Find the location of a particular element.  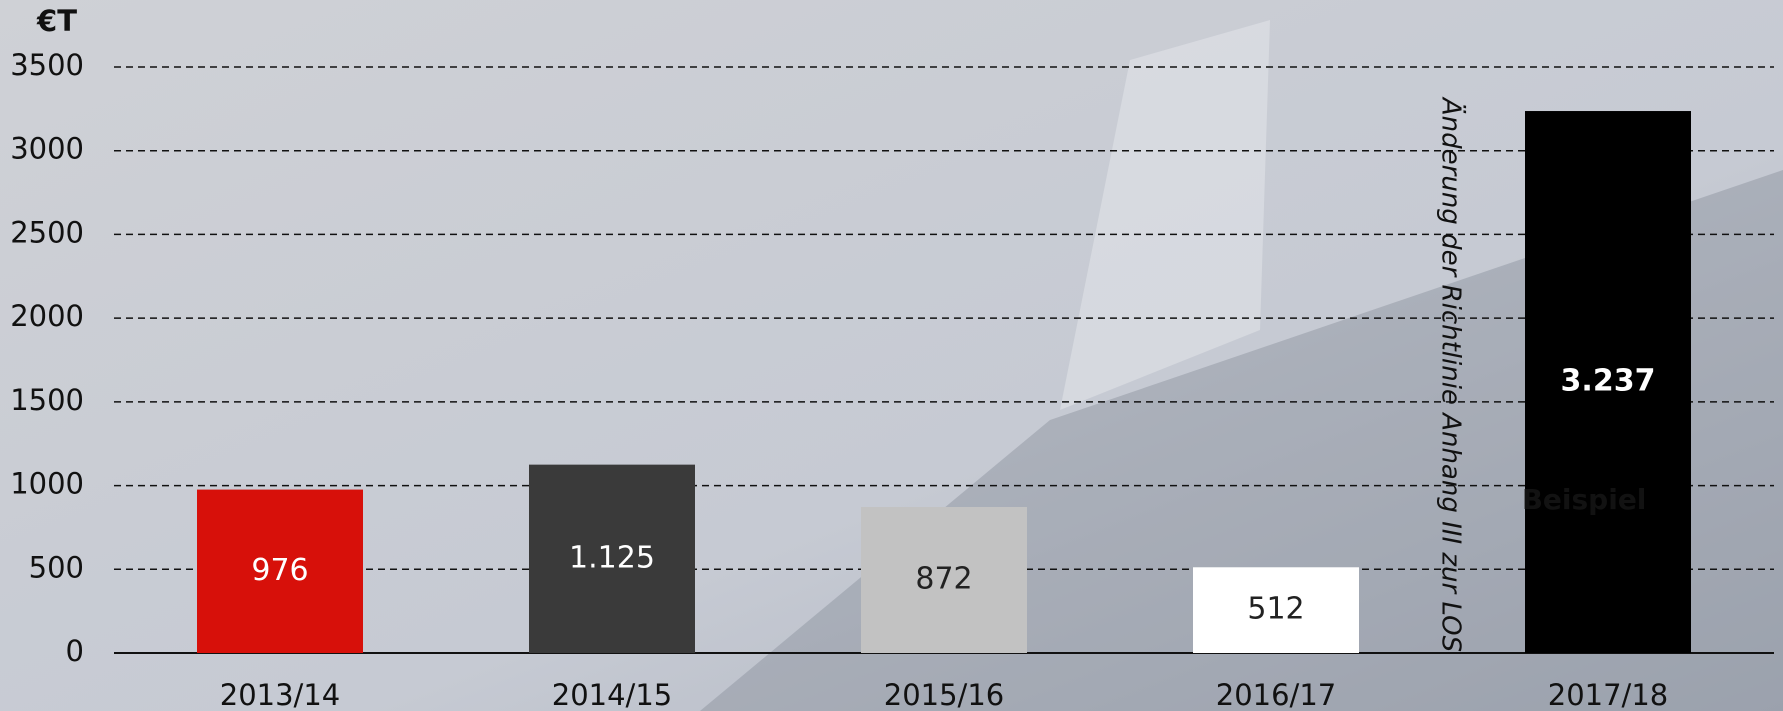

y-unit: €T is located at coordinates (56, 21).